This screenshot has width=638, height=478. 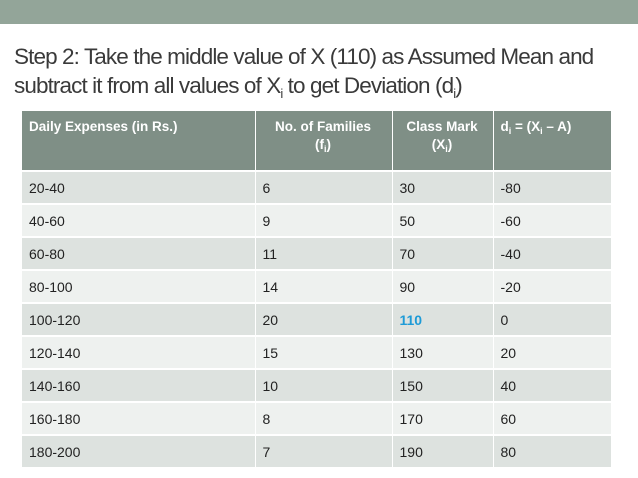 I want to click on table-row: 80-100 14 90 -20, so click(x=316, y=286).